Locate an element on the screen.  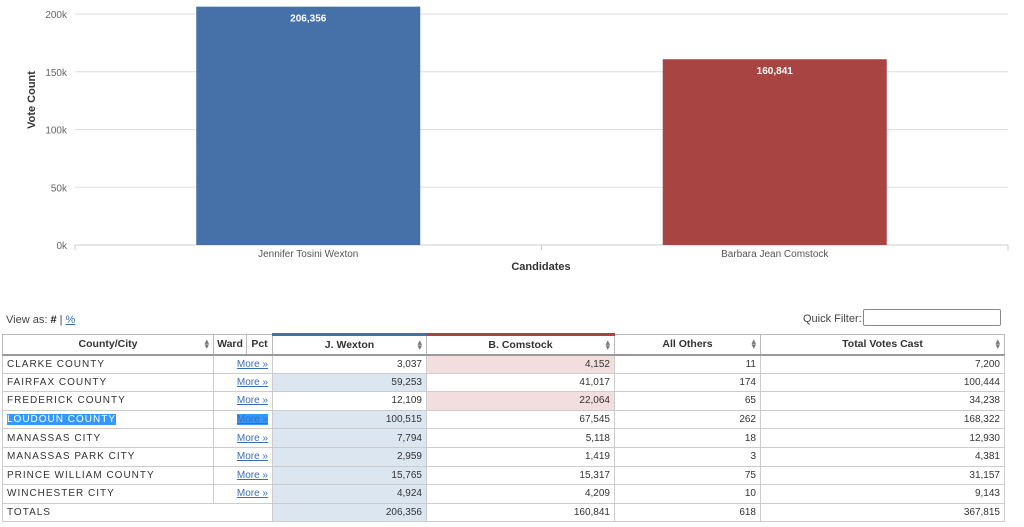
view-as-control: View as: # | % is located at coordinates (40, 320).